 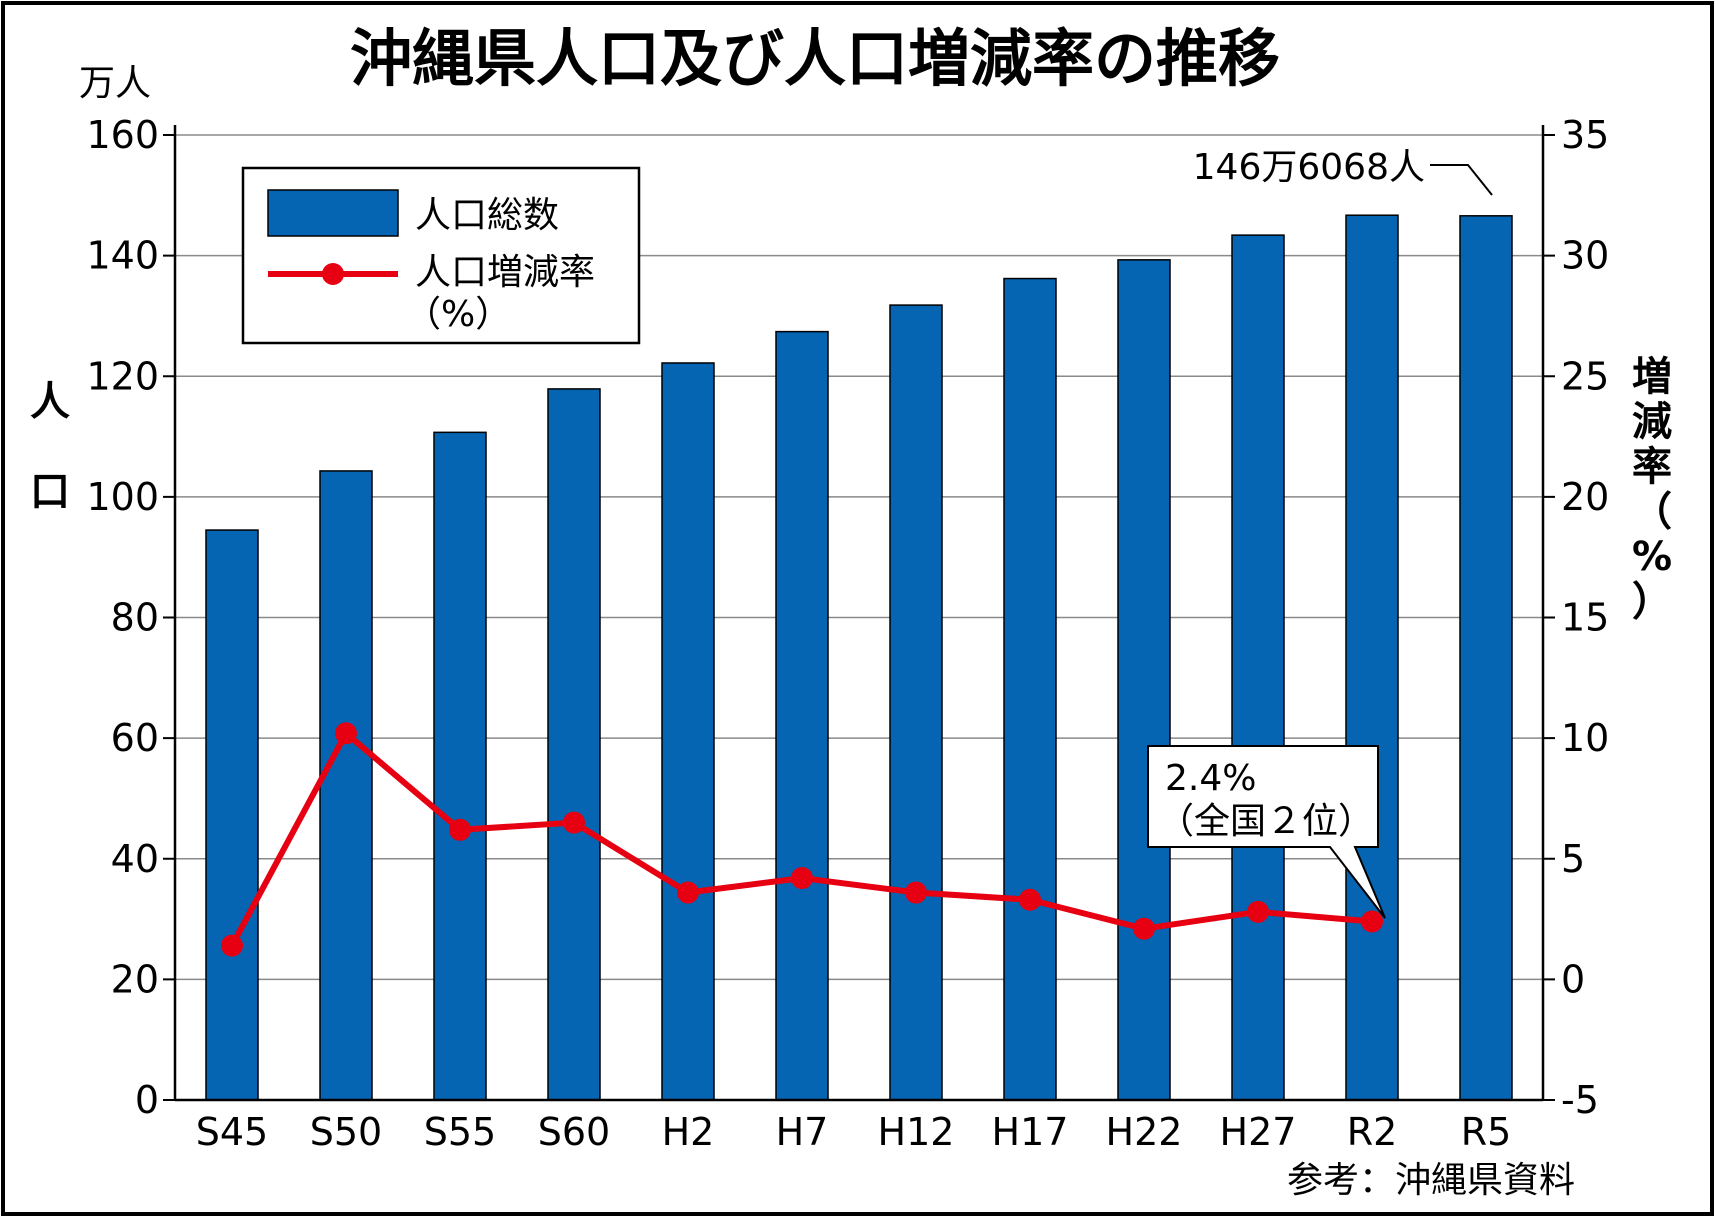 What do you see at coordinates (1210, 778) in the screenshot?
I see `rate-callout-value: 2.4%` at bounding box center [1210, 778].